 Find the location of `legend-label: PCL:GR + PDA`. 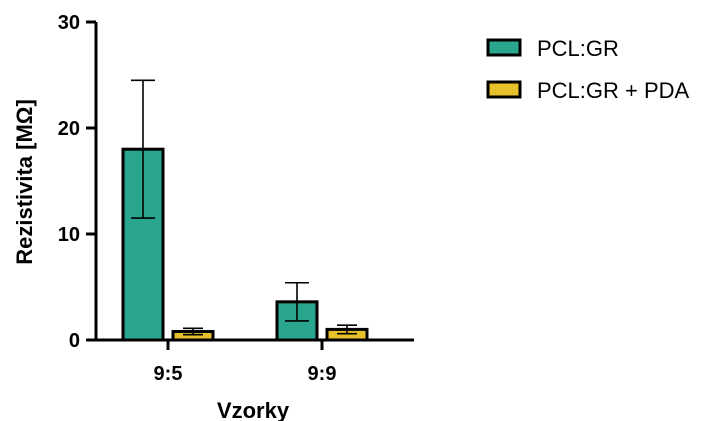

legend-label: PCL:GR + PDA is located at coordinates (613, 90).